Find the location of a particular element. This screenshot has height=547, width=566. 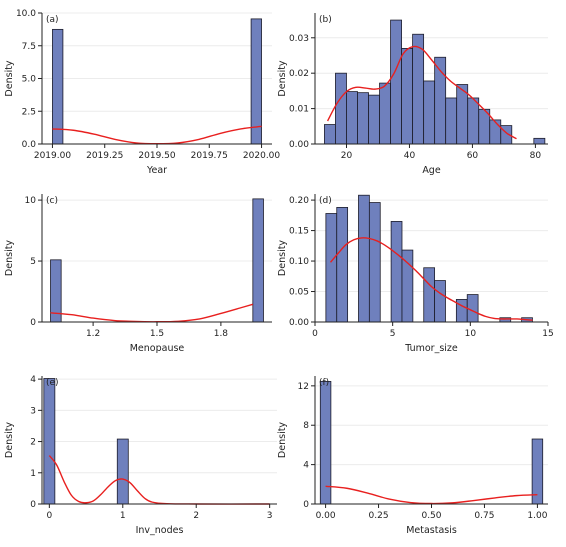

y-tick-label: 10 is located at coordinates (31, 201).